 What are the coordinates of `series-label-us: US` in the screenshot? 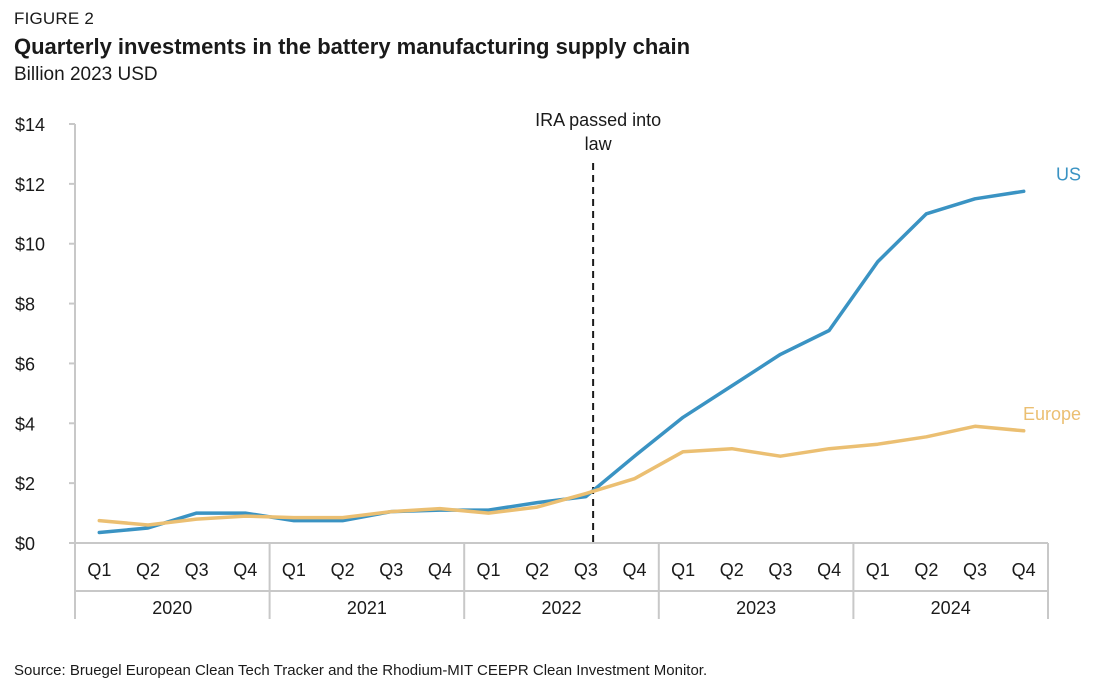 It's located at (1068, 174).